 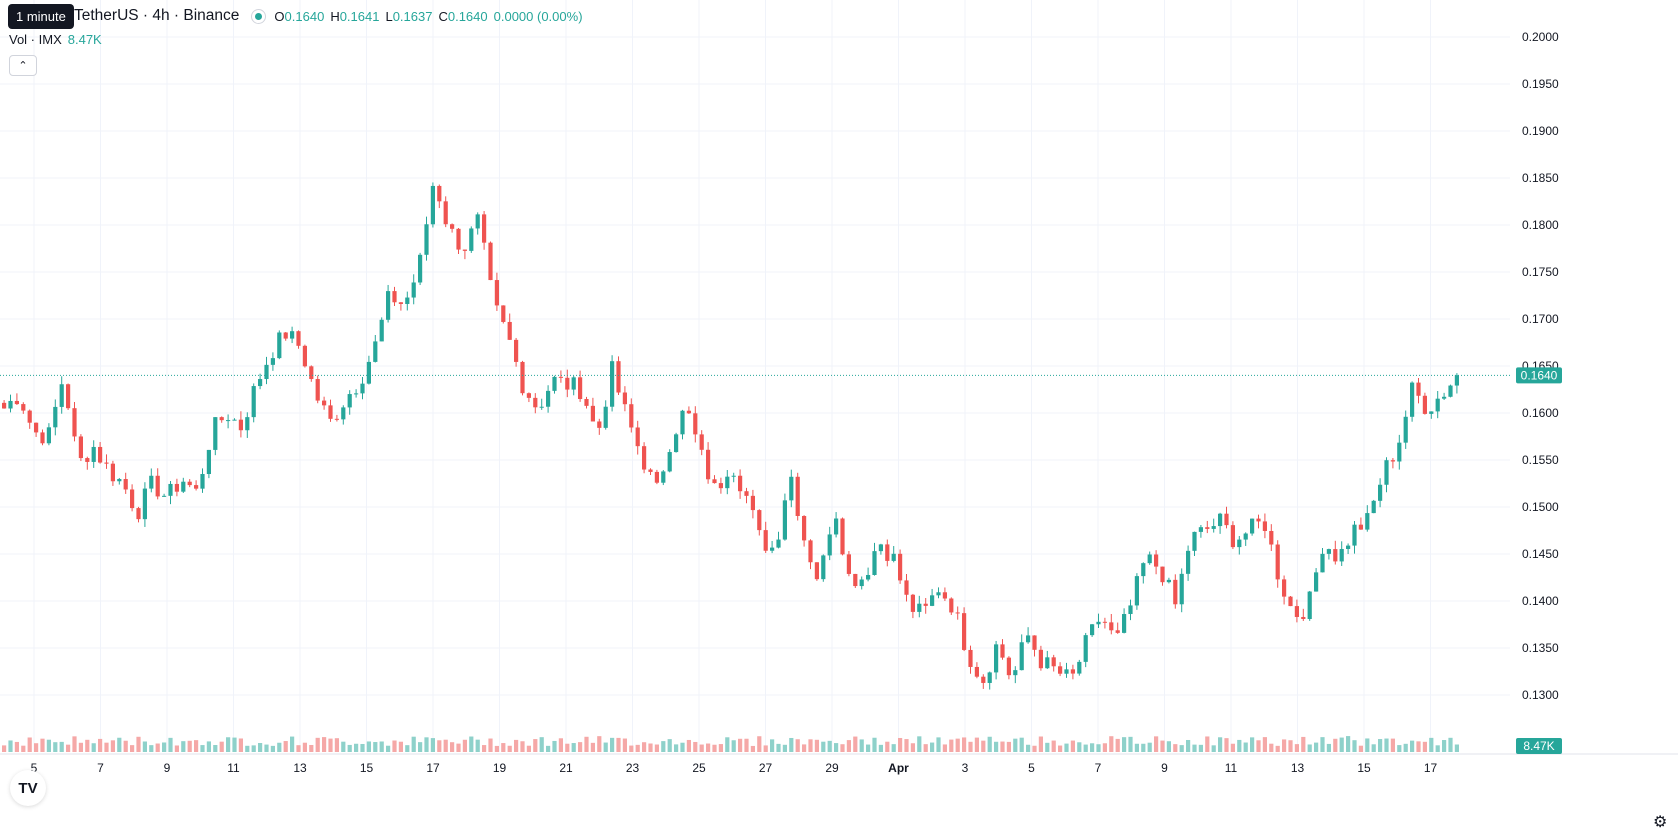 What do you see at coordinates (965, 768) in the screenshot?
I see `x-tick-label: 3` at bounding box center [965, 768].